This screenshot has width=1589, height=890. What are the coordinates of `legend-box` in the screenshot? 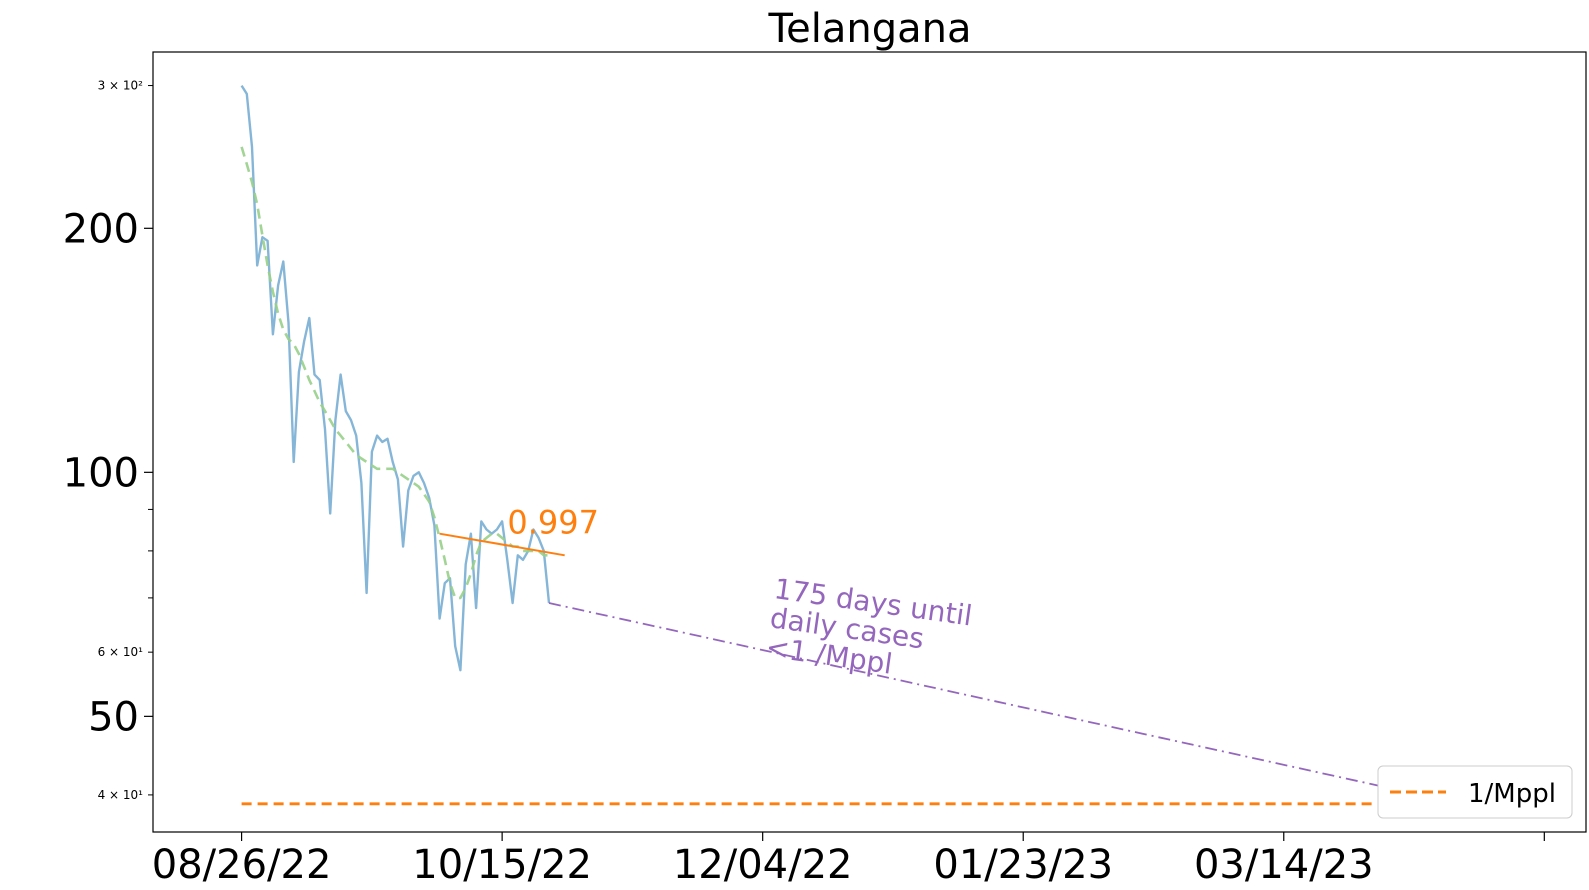 It's located at (1475, 792).